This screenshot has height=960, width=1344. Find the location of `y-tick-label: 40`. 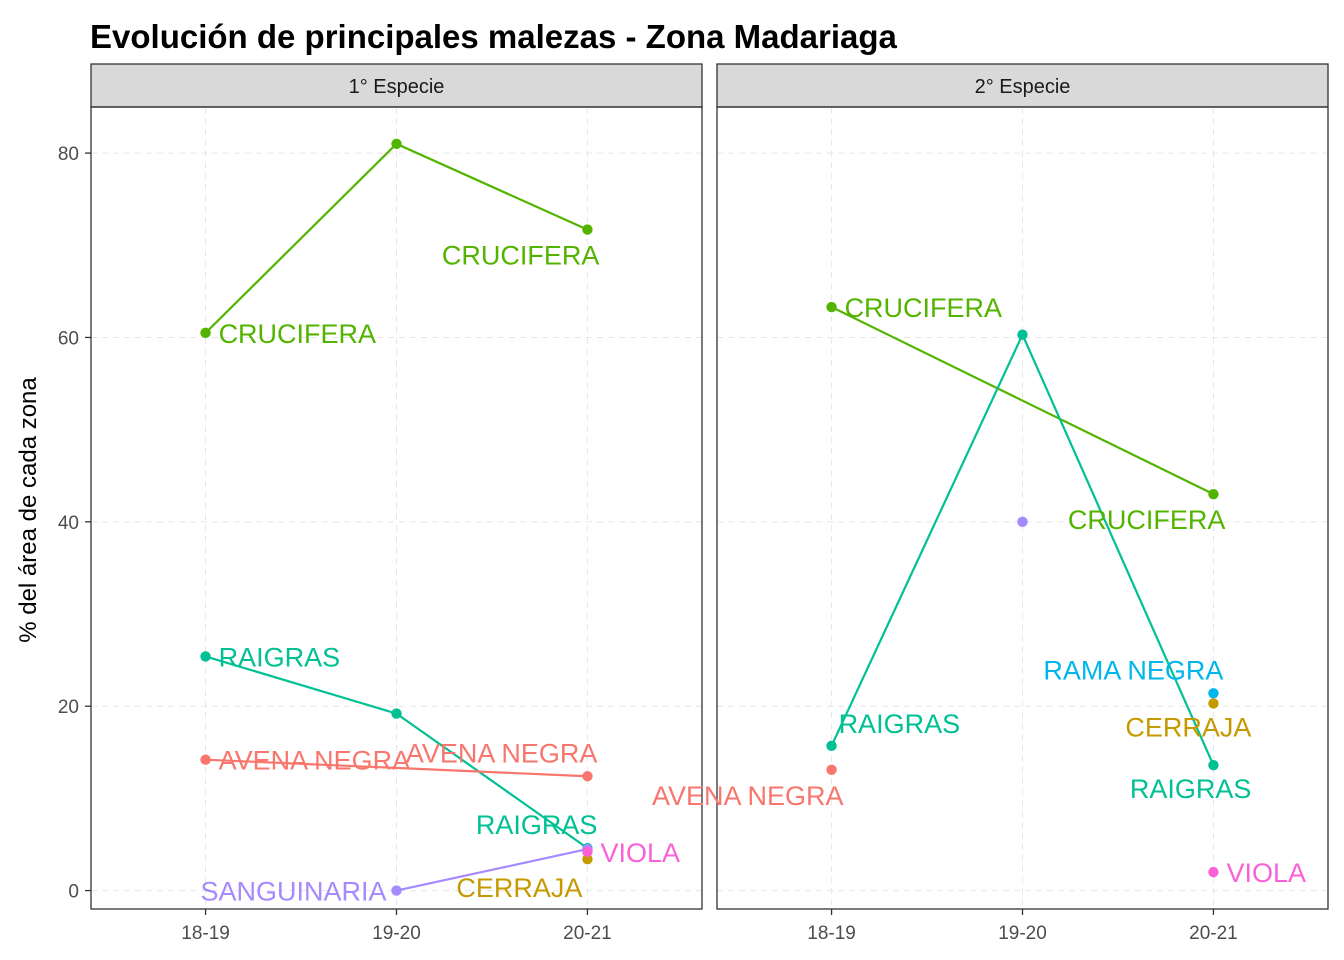

y-tick-label: 40 is located at coordinates (68, 523).